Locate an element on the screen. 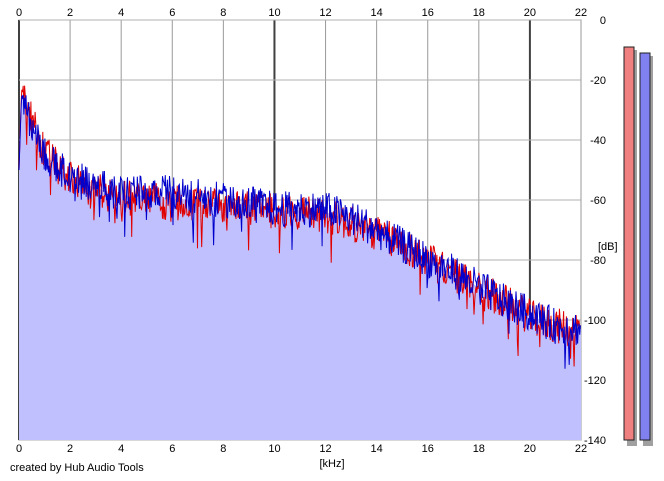 This screenshot has height=481, width=664. x-tick-label-top: 4 is located at coordinates (121, 13).